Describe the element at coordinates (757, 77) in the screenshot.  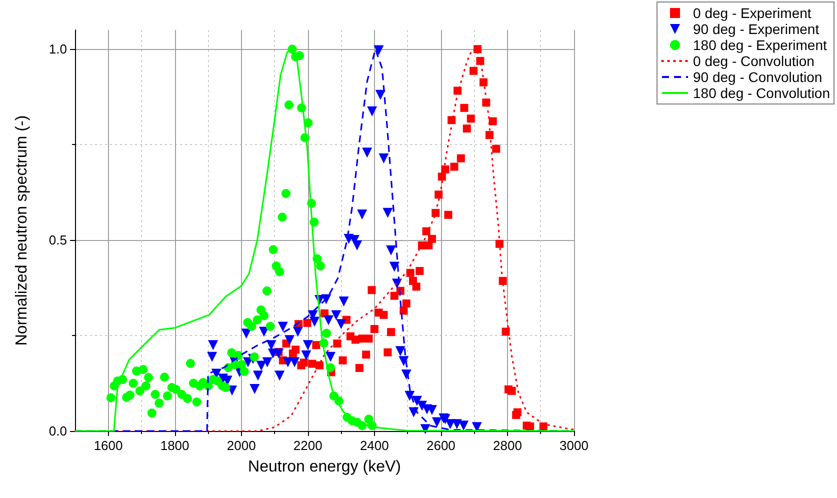
I see `legend-label: 90 deg - Convolution` at that location.